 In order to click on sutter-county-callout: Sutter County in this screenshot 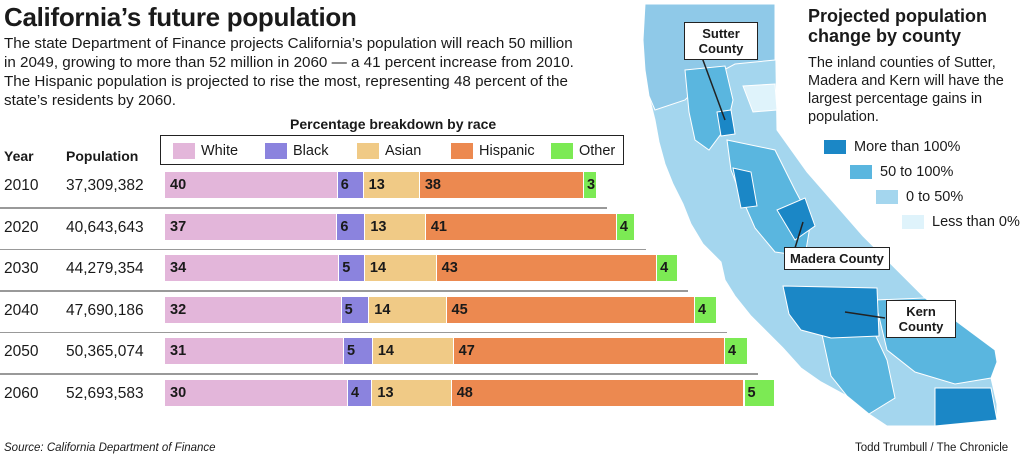, I will do `click(721, 41)`.